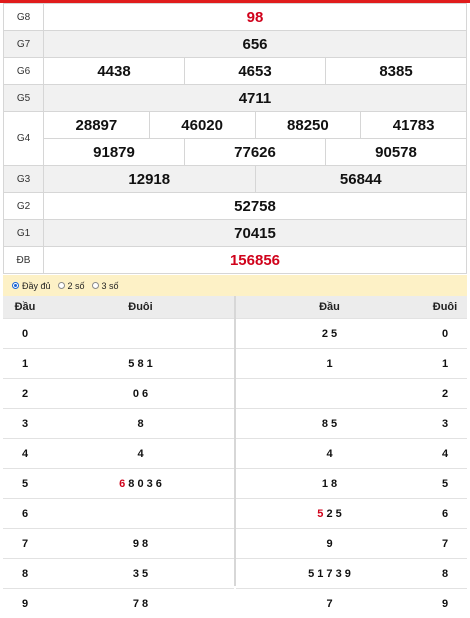 This screenshot has width=470, height=618. Describe the element at coordinates (25, 424) in the screenshot. I see `dau-cell: 3` at that location.